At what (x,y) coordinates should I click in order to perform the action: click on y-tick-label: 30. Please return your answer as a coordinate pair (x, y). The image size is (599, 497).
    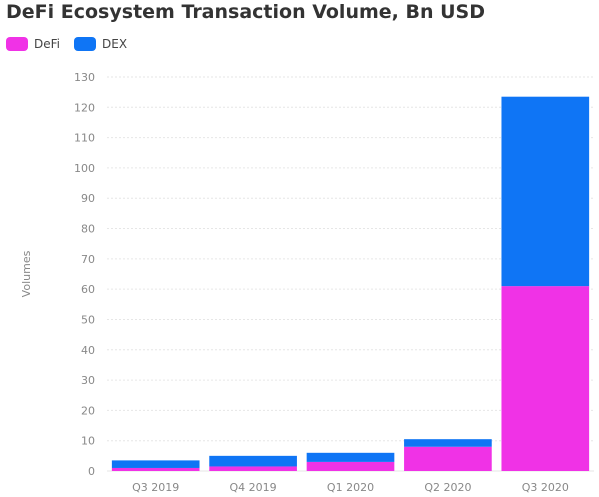
    Looking at the image, I should click on (88, 380).